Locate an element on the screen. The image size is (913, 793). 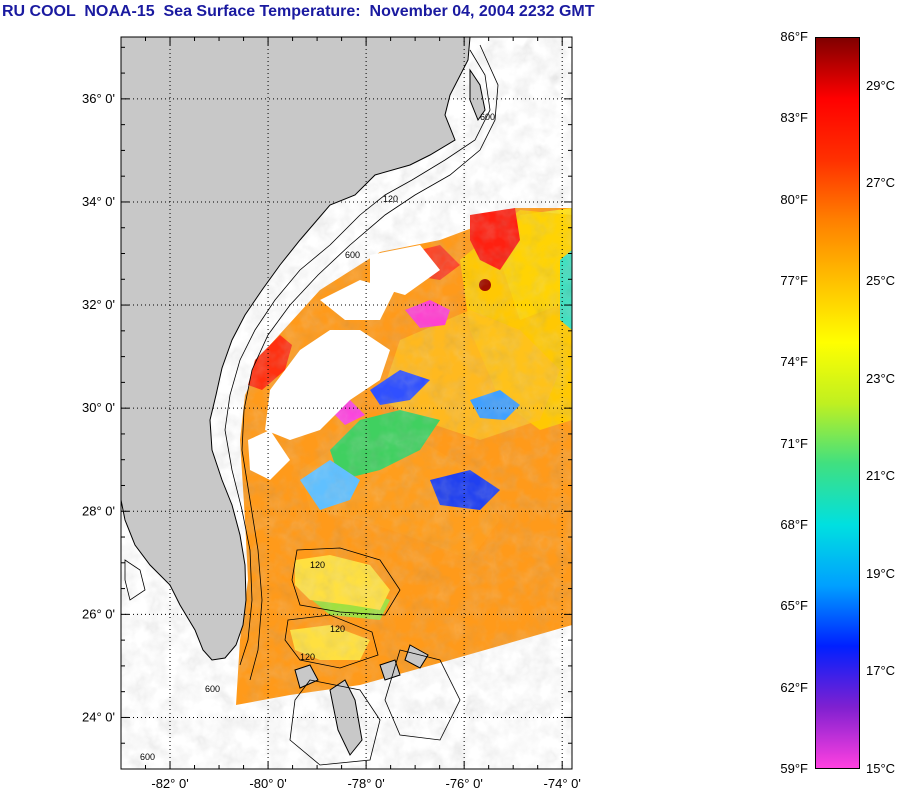
lat-label: 36° 0' is located at coordinates (98, 98).